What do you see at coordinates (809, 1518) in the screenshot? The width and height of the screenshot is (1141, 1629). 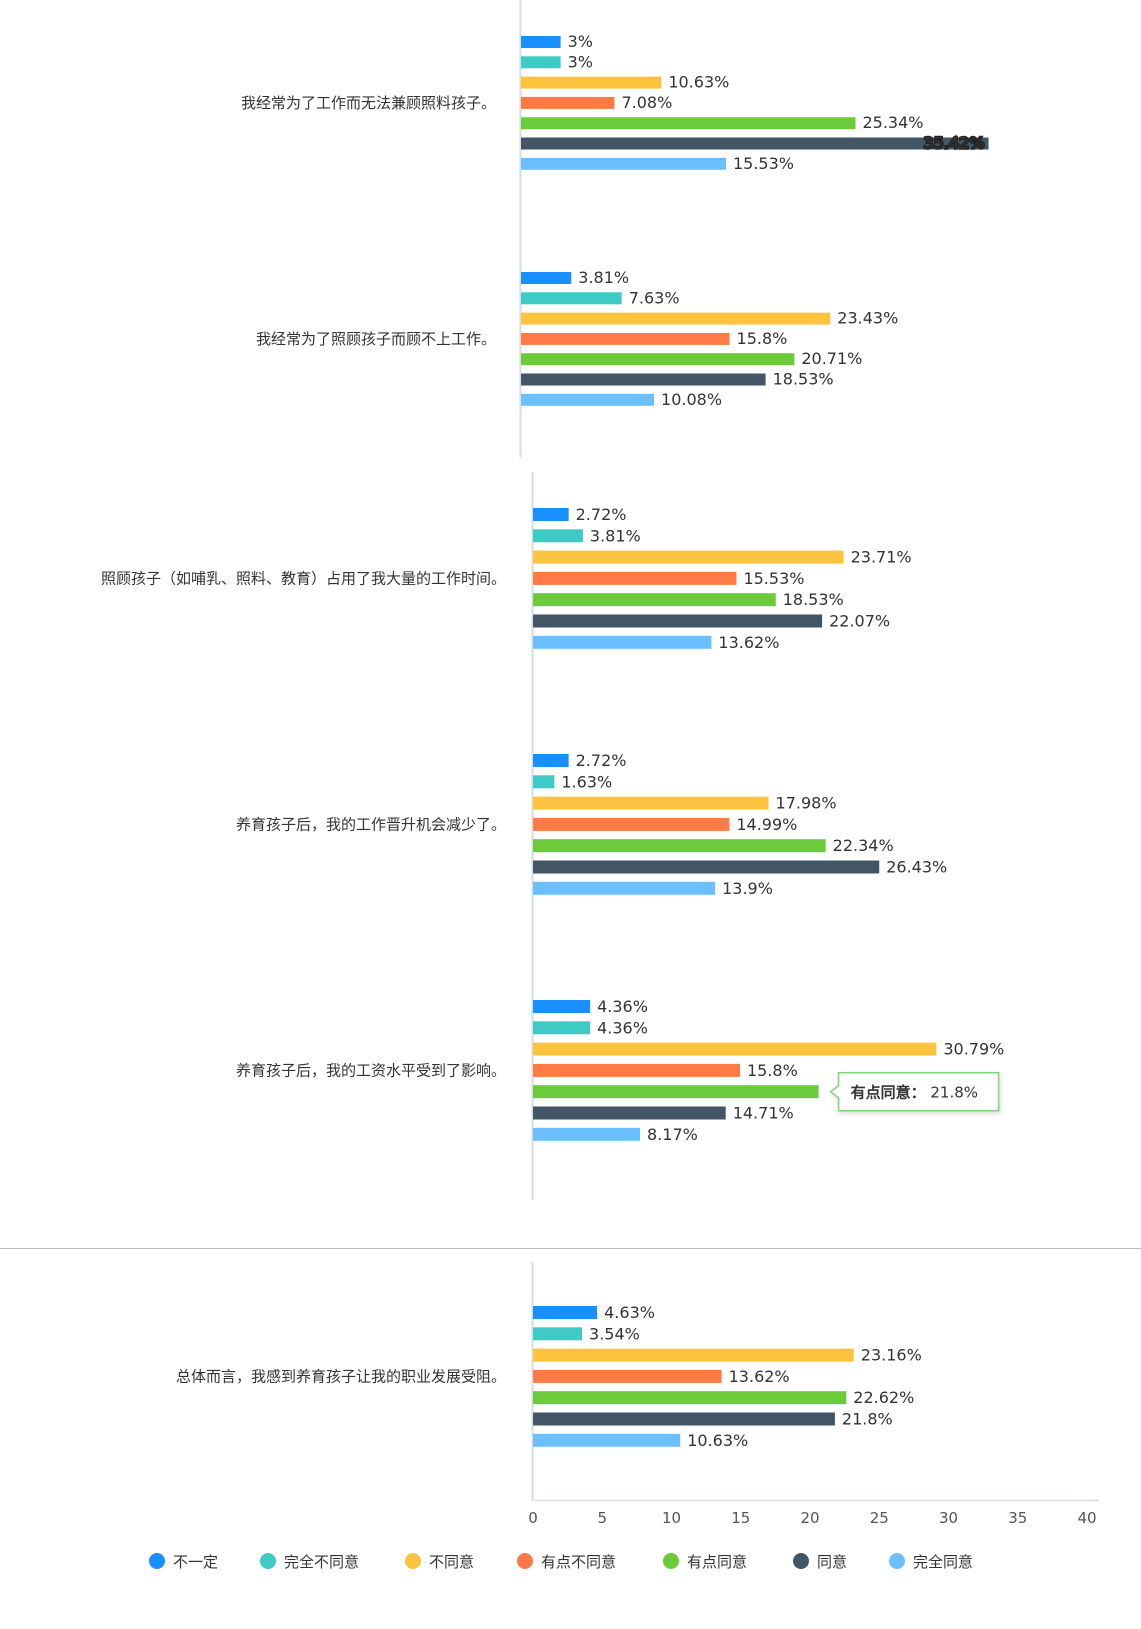 I see `x-tick-label: 20` at bounding box center [809, 1518].